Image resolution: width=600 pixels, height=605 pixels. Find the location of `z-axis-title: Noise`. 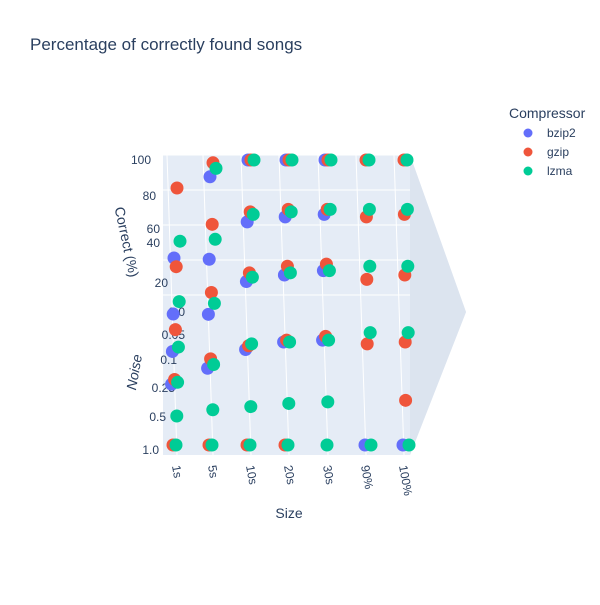

z-axis-title: Noise is located at coordinates (134, 372).